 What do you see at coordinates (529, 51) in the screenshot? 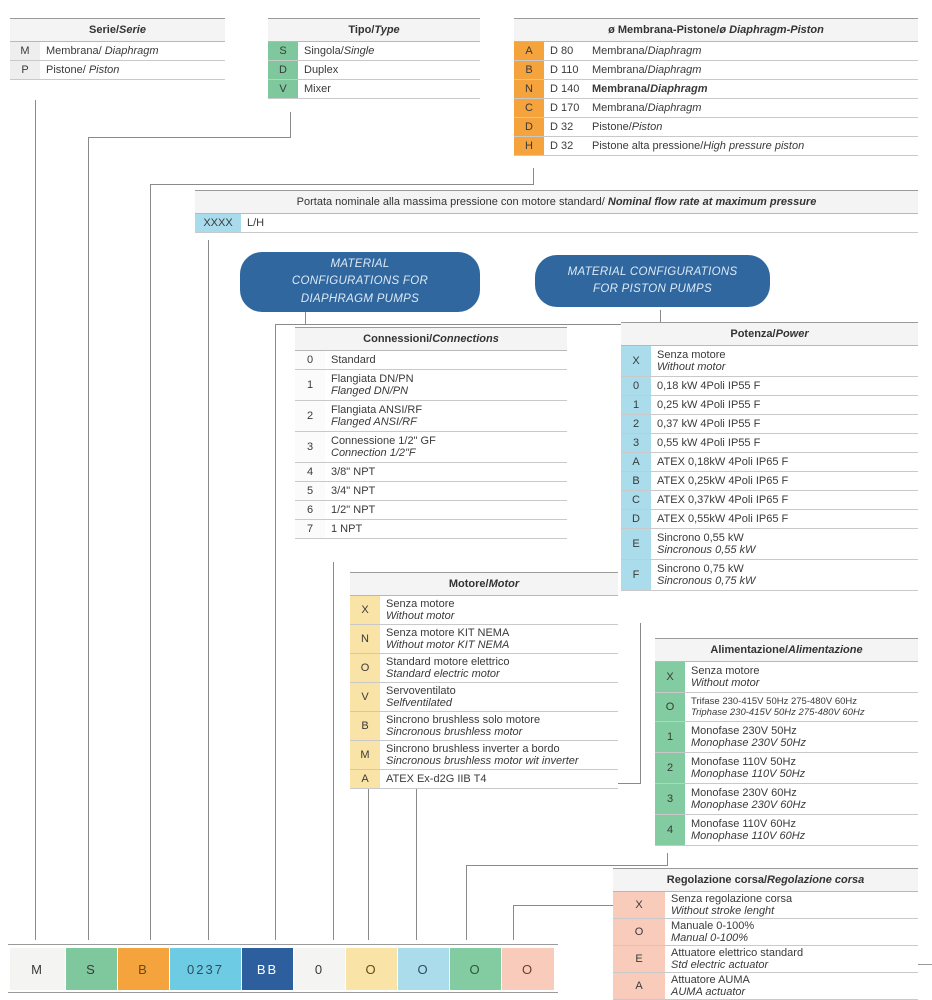
I see `membrana-code-A: A` at bounding box center [529, 51].